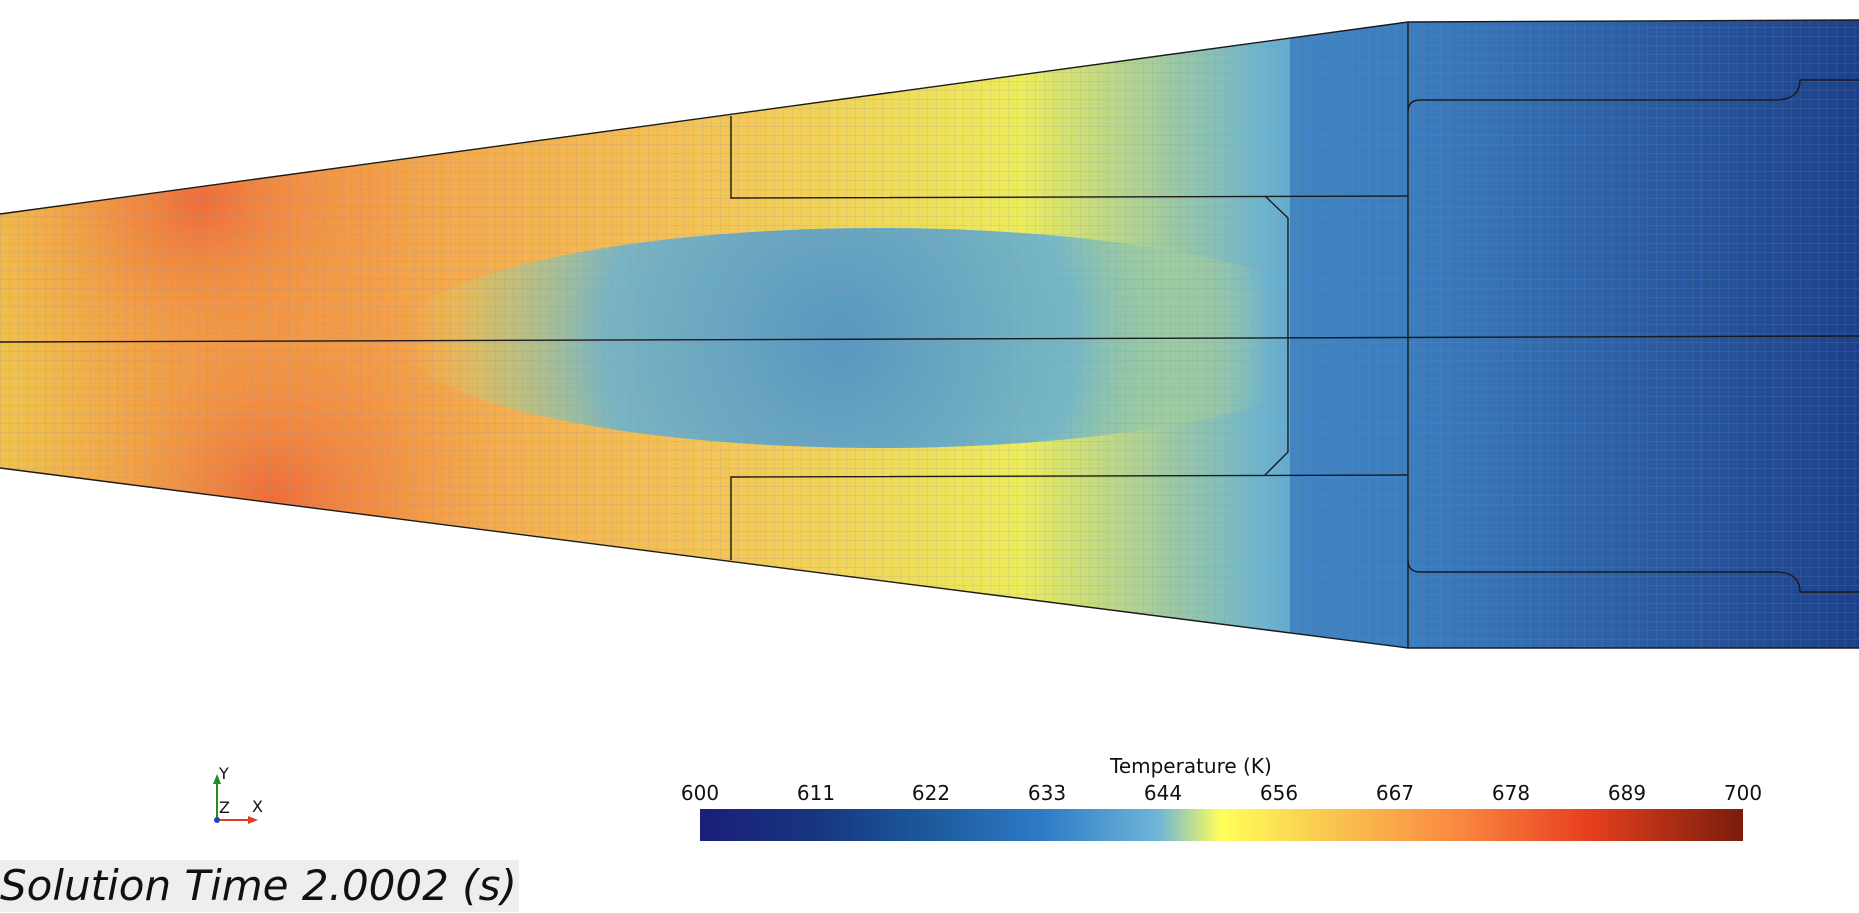 The image size is (1859, 913). I want to click on colorbar-tick: 678, so click(1511, 793).